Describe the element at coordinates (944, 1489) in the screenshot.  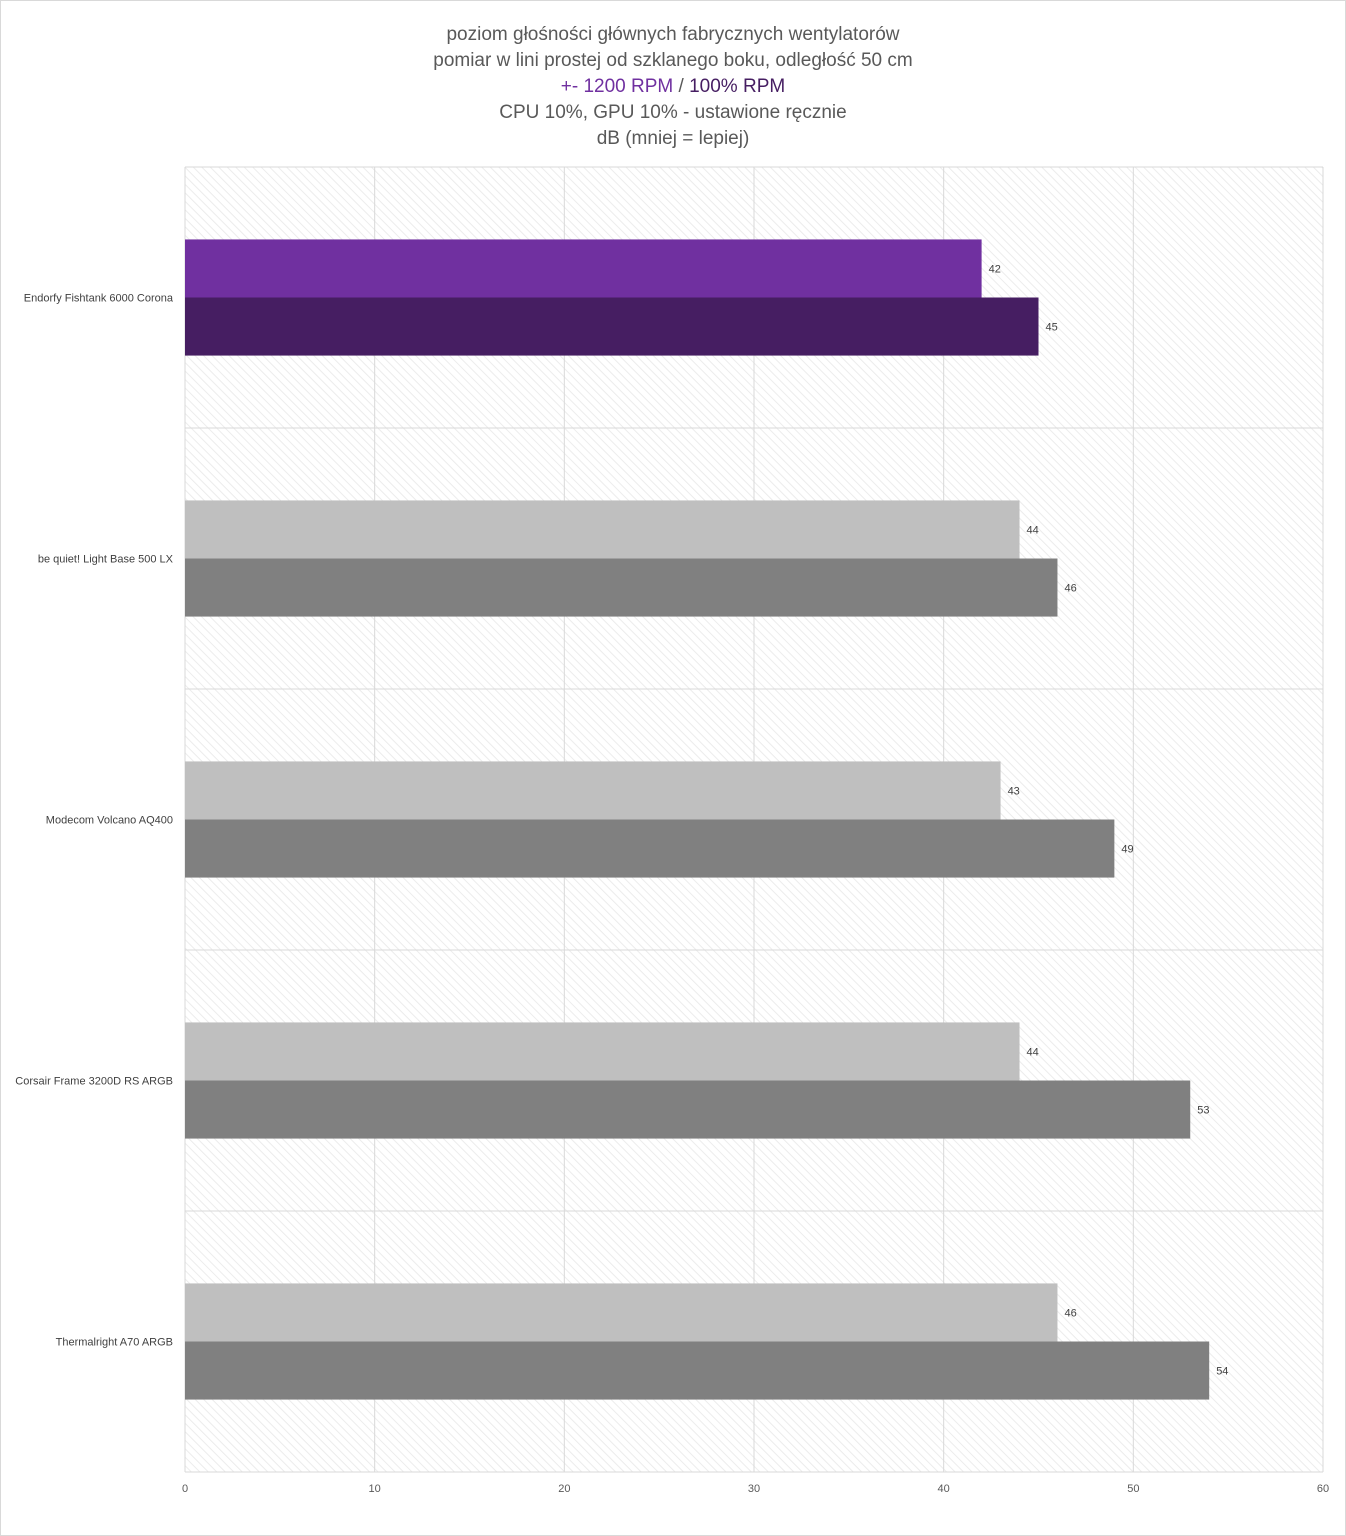
I see `x-tick-label: 40` at that location.